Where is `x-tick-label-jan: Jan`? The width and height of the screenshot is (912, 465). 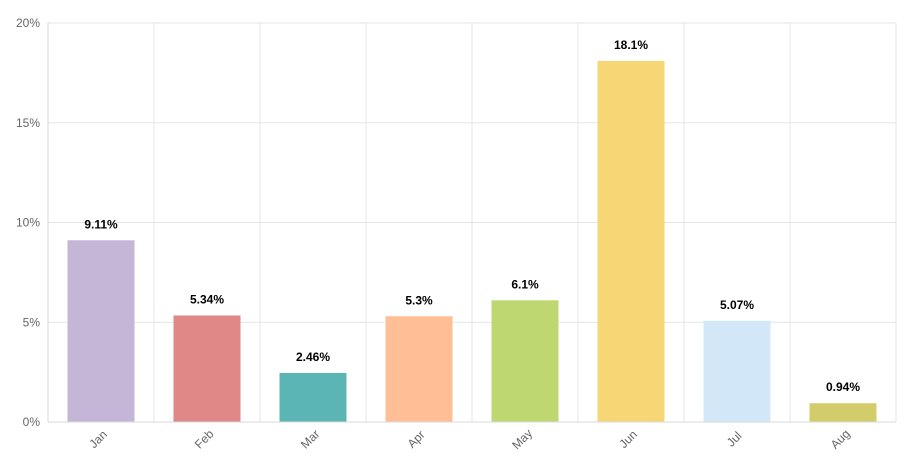 x-tick-label-jan: Jan is located at coordinates (98, 439).